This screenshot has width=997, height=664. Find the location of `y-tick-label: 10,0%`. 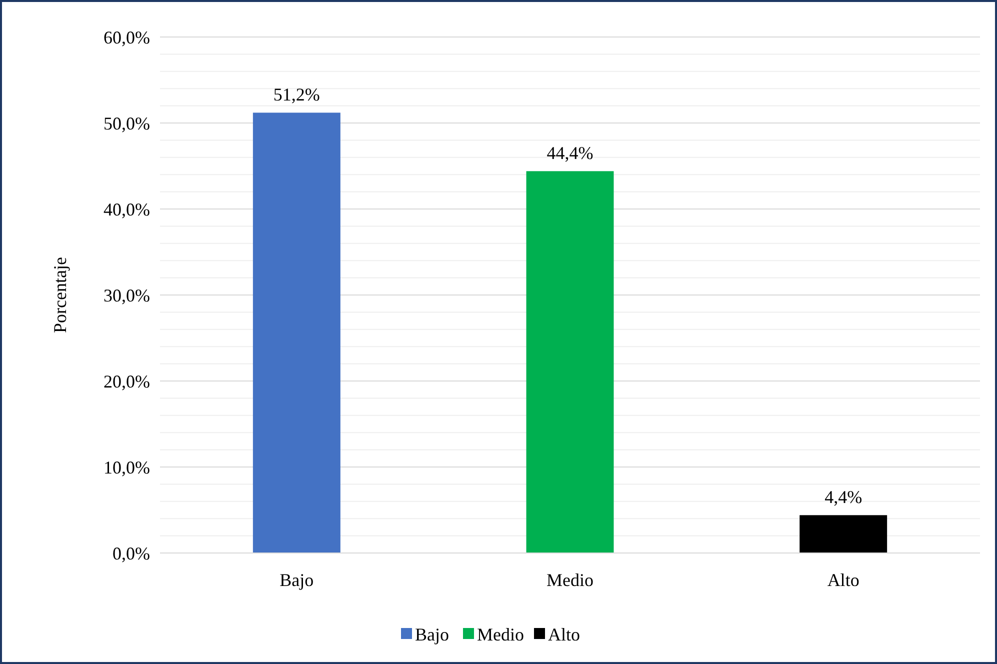

y-tick-label: 10,0% is located at coordinates (127, 467).